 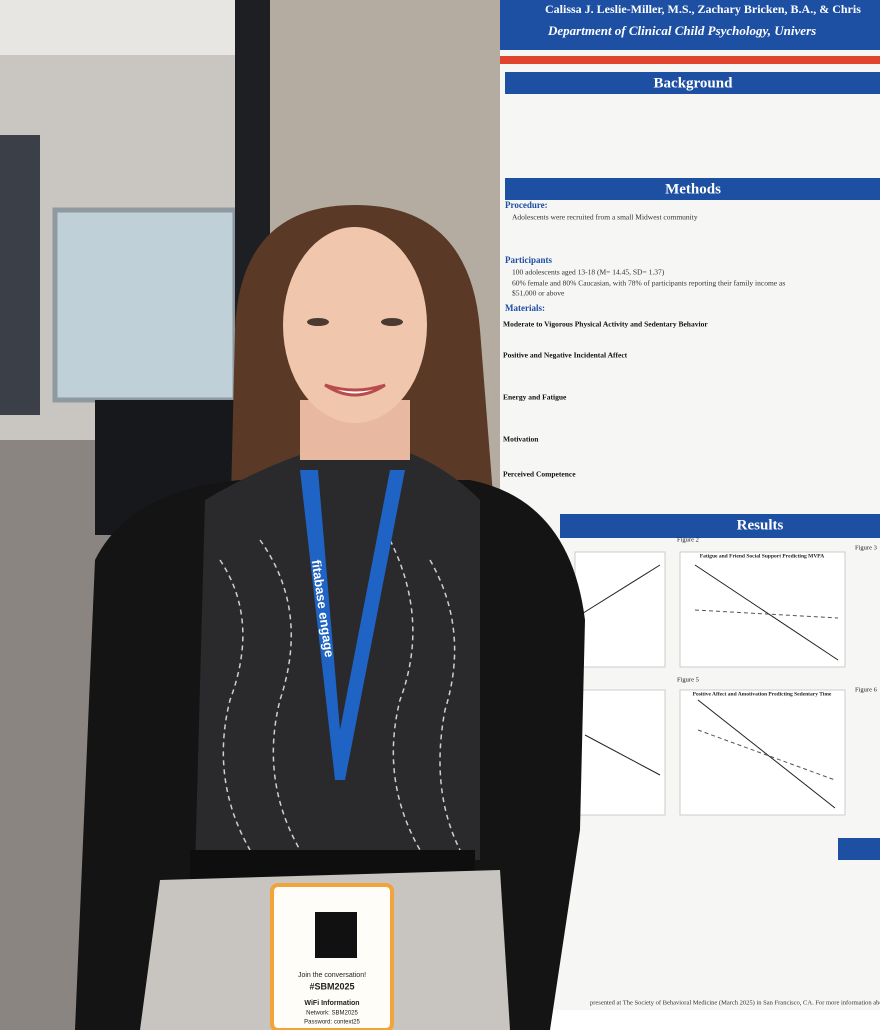 I want to click on material-head: Positive and Negative Incidental Affect, so click(x=565, y=355).